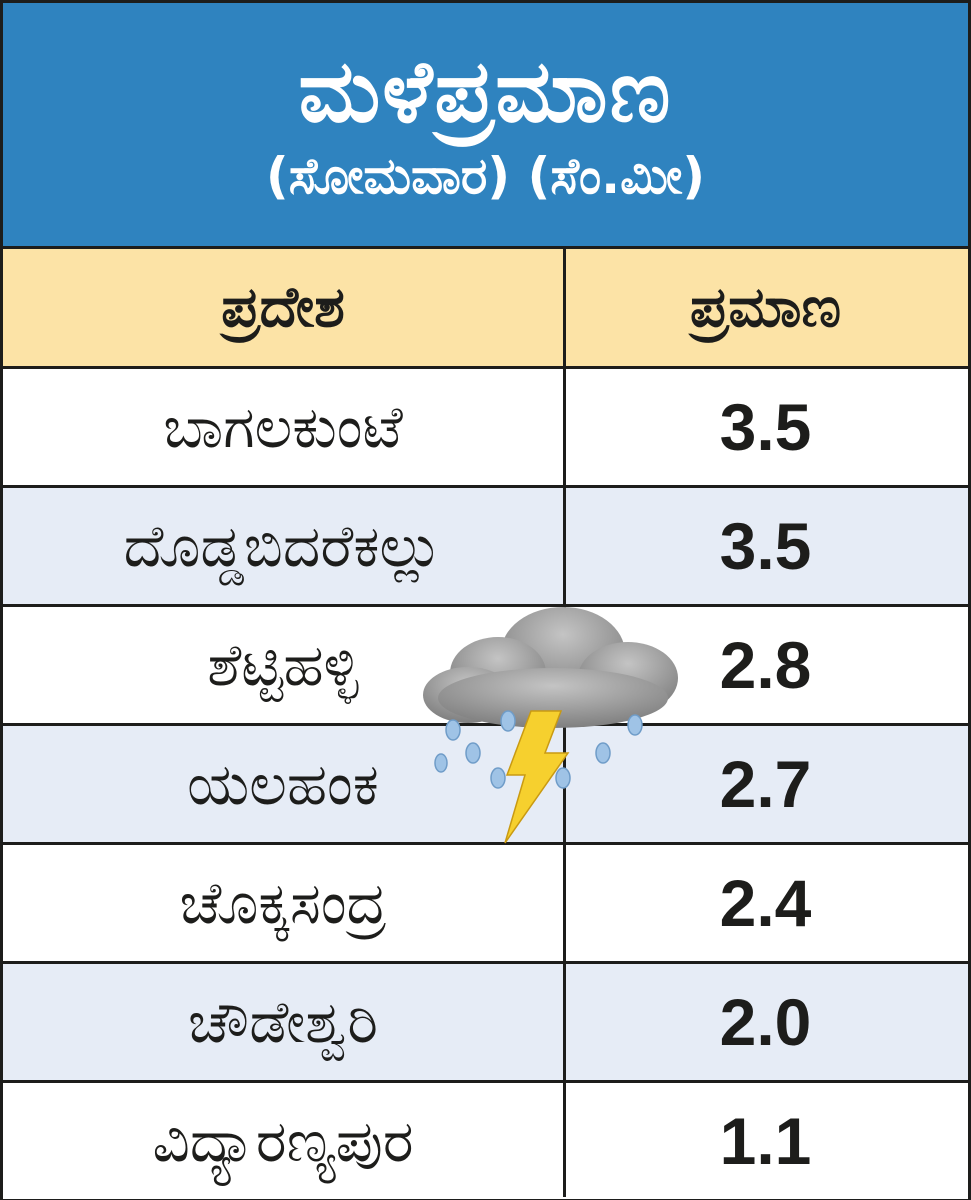 This screenshot has width=971, height=1200. Describe the element at coordinates (283, 1140) in the screenshot. I see `region-name: ವಿದ್ಯಾರಣ್ಯಪುರ` at that location.